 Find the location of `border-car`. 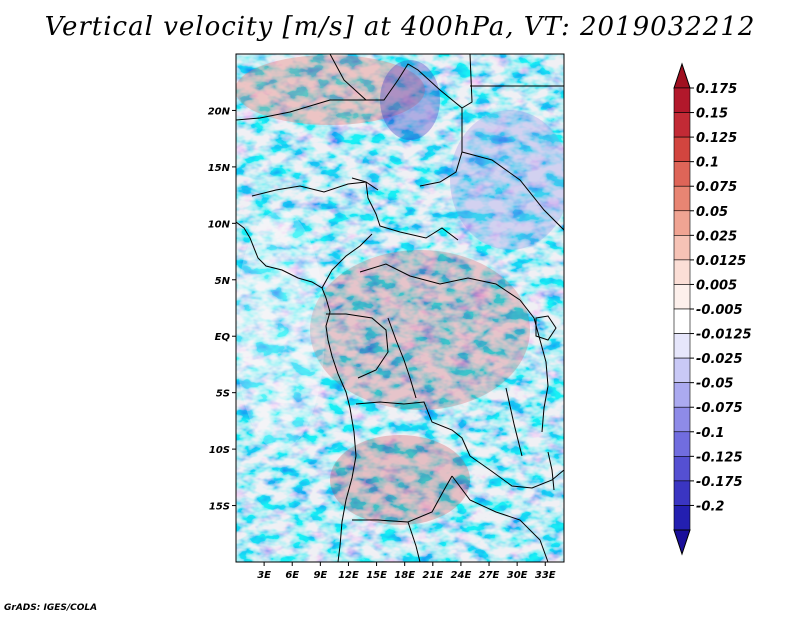

border-car is located at coordinates (440, 282).